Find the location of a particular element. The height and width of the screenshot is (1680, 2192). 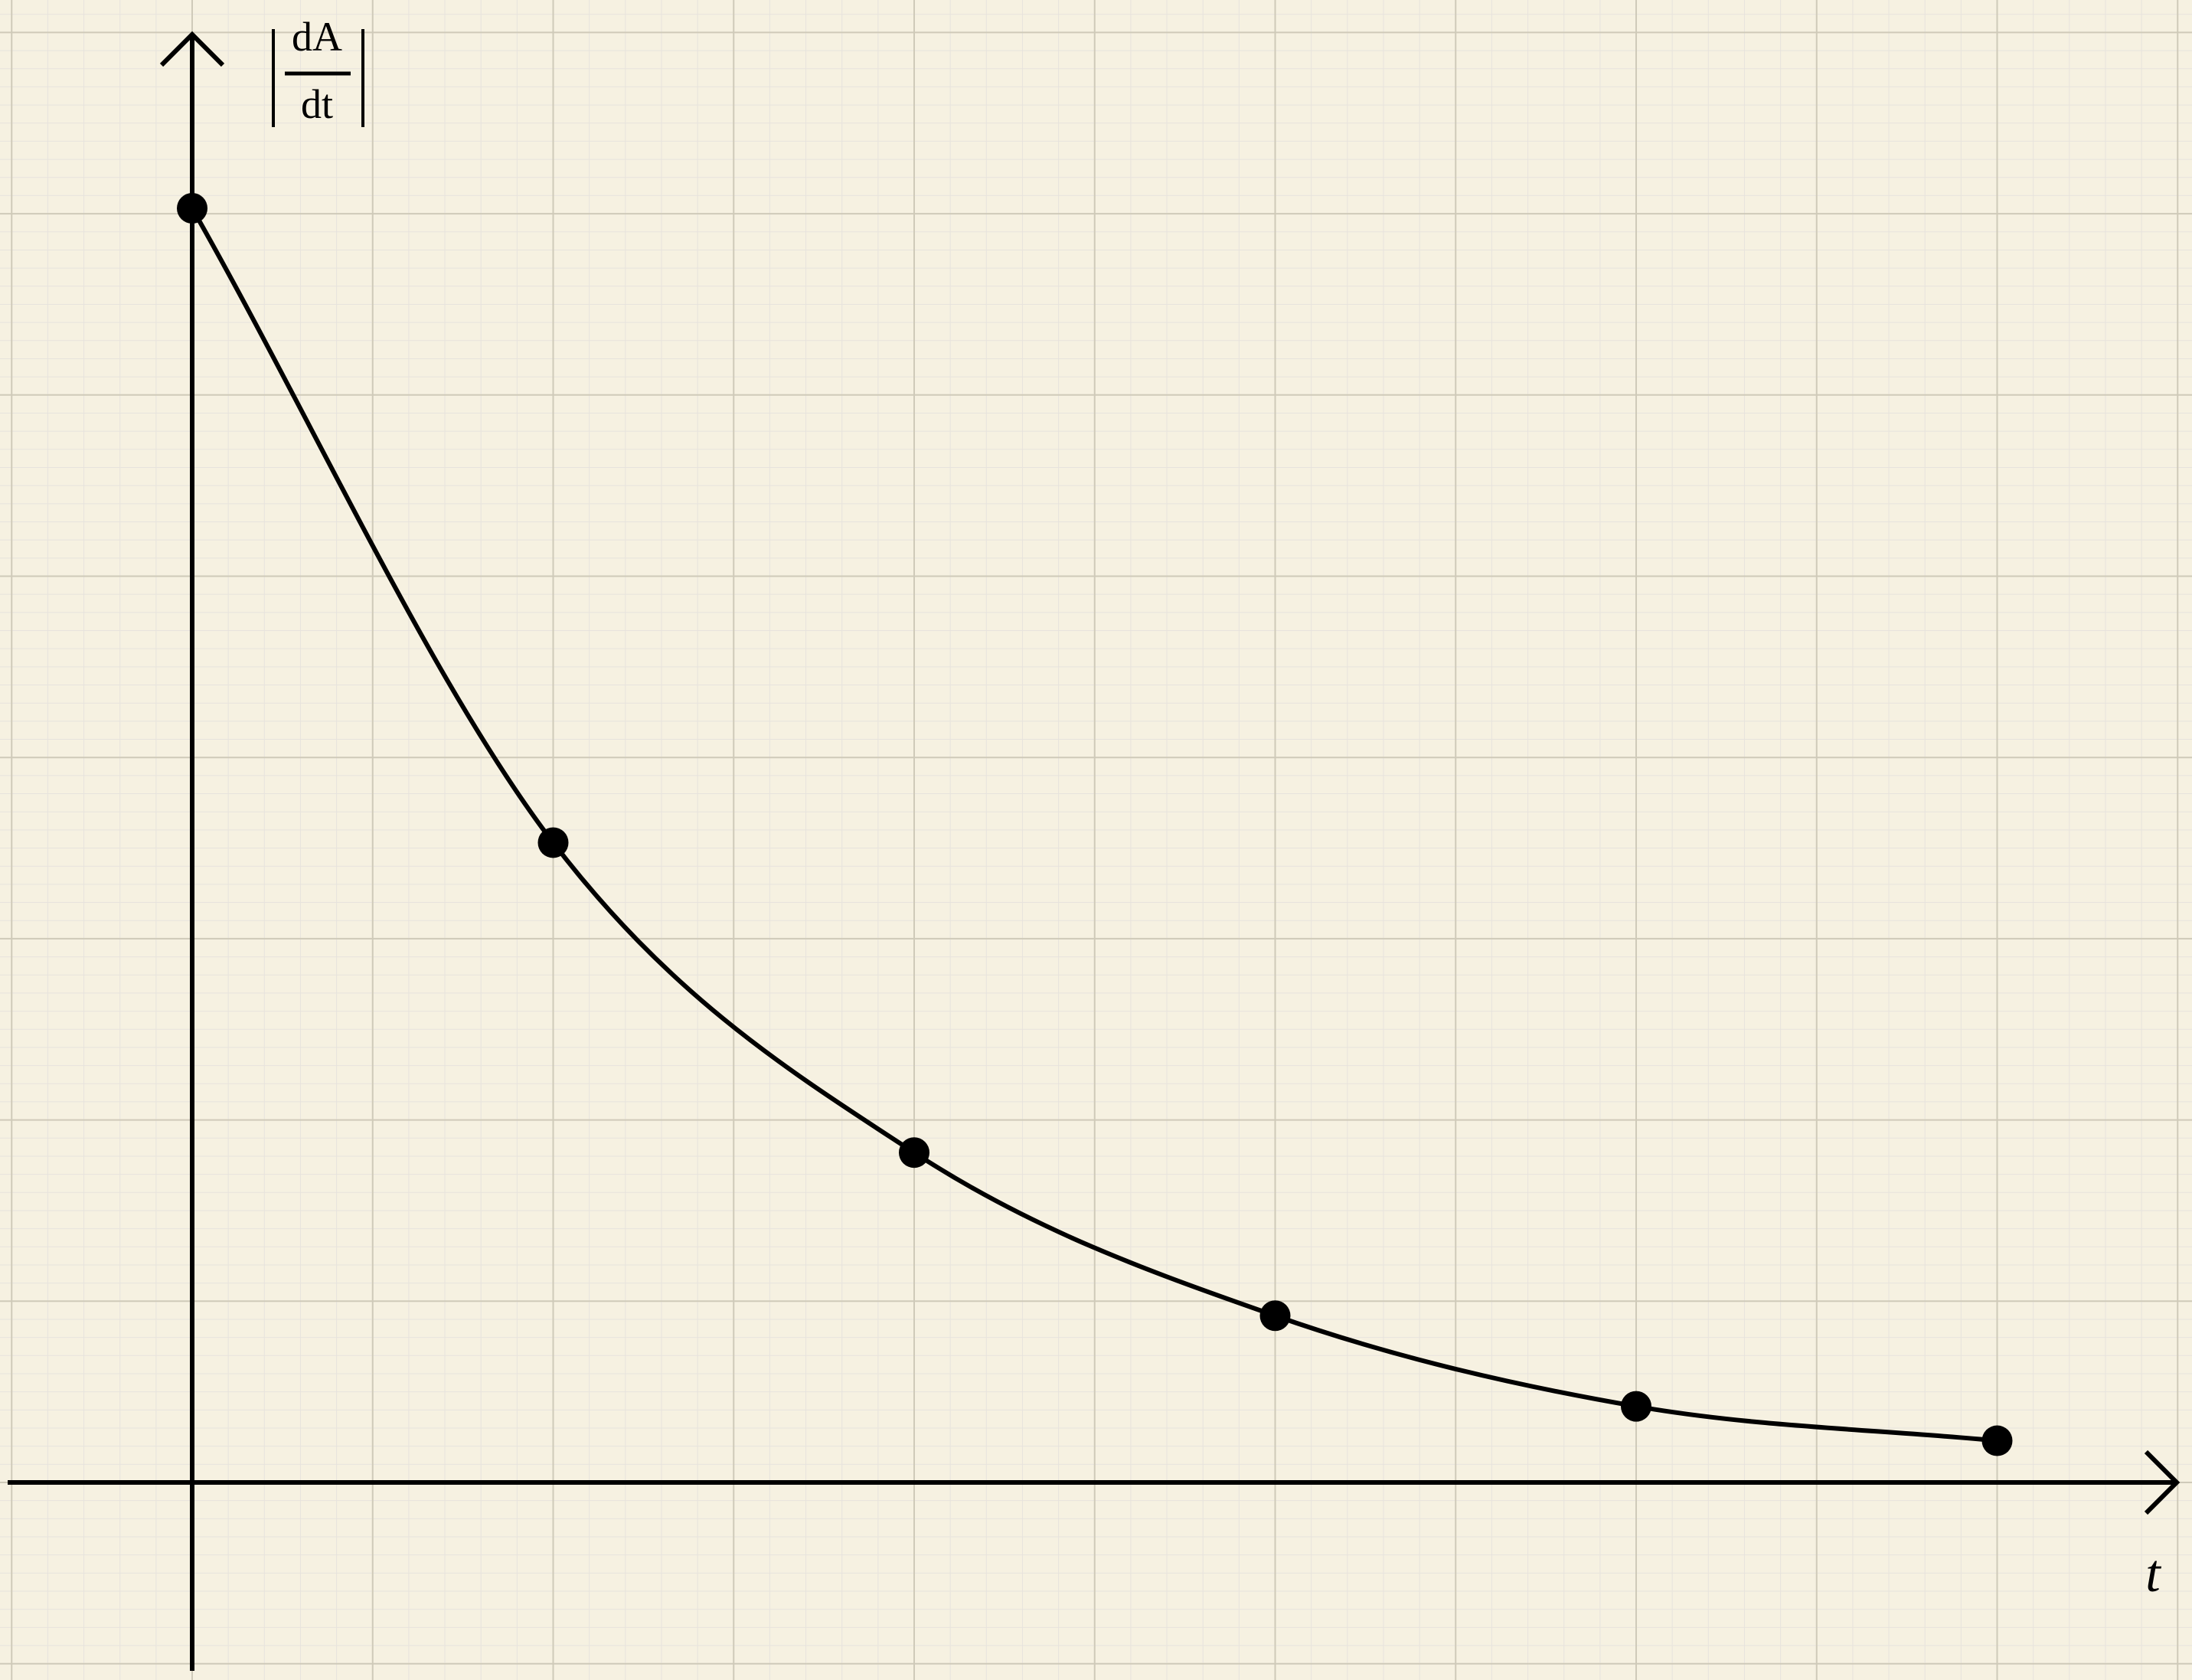

x-axis-arrowhead is located at coordinates (2162, 1482).